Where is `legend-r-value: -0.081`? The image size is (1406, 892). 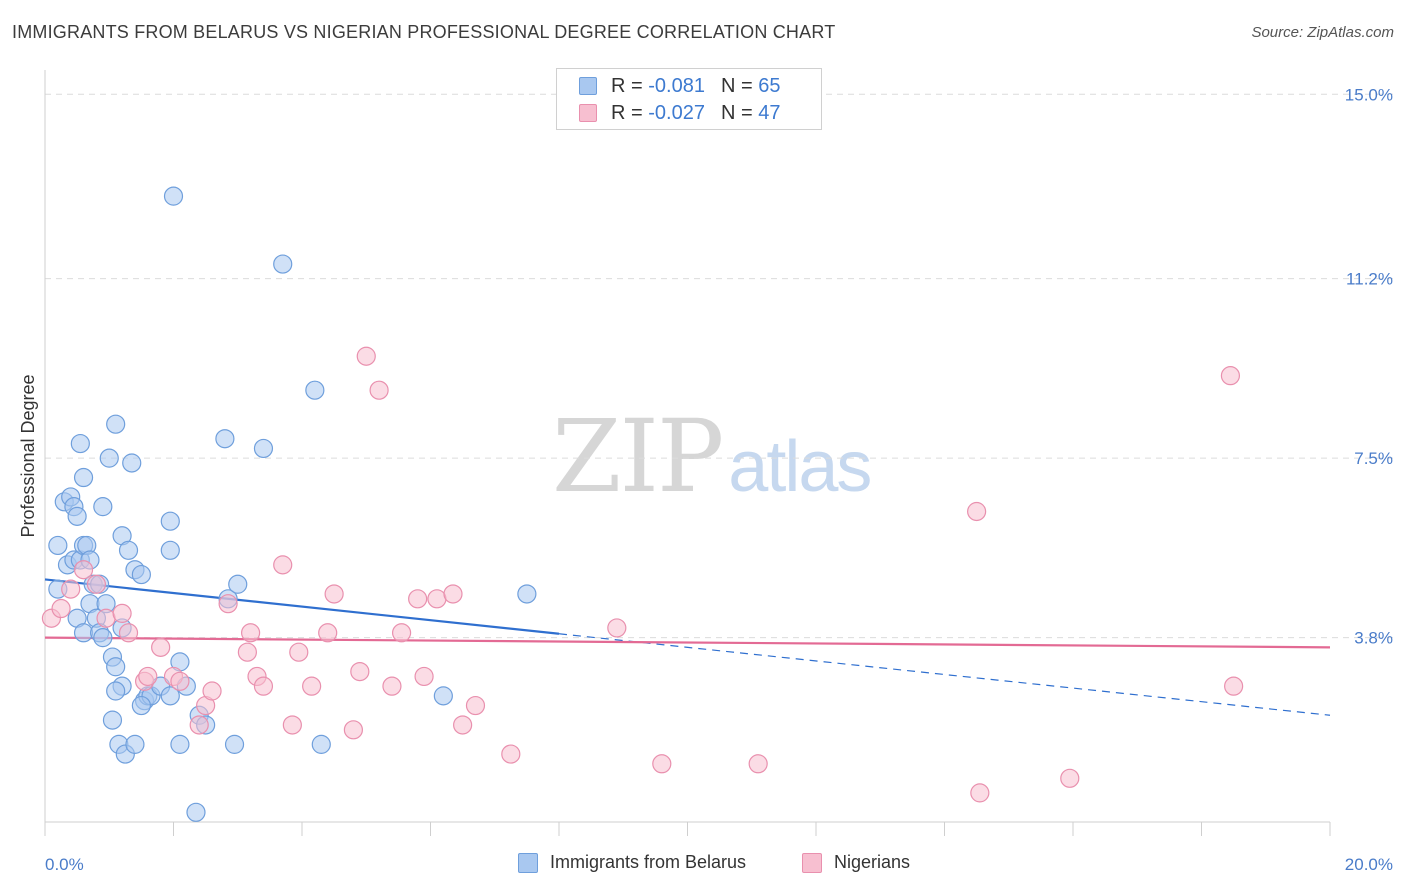
legend-r-value: -0.081 is located at coordinates (676, 85).